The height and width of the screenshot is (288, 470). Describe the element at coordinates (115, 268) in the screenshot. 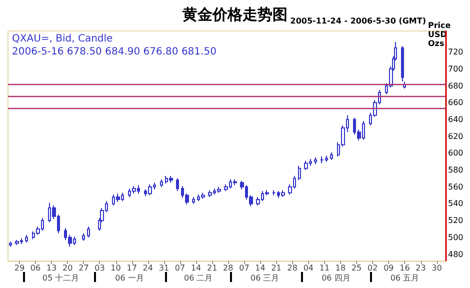

I see `x-tick-label: 10` at that location.